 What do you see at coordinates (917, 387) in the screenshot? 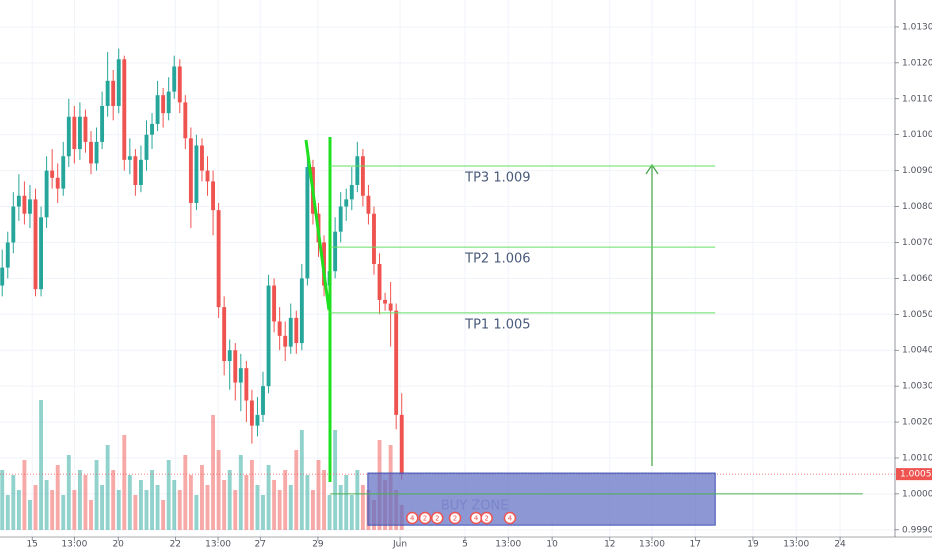
I see `y-tick-label: 1.00300` at bounding box center [917, 387].